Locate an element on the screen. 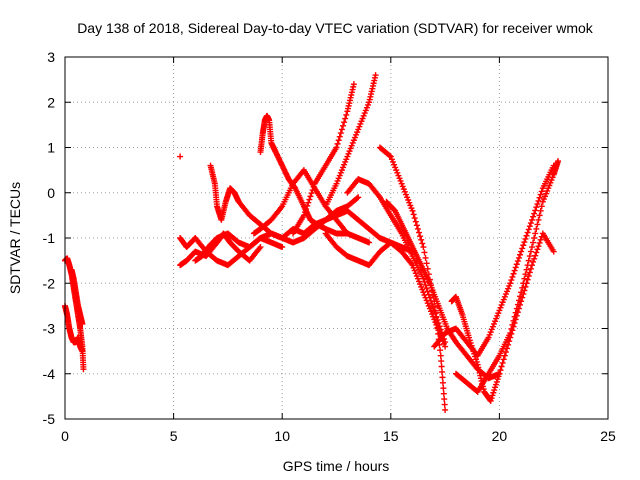 This screenshot has height=480, width=640. series-arc-n is located at coordinates (502, 317).